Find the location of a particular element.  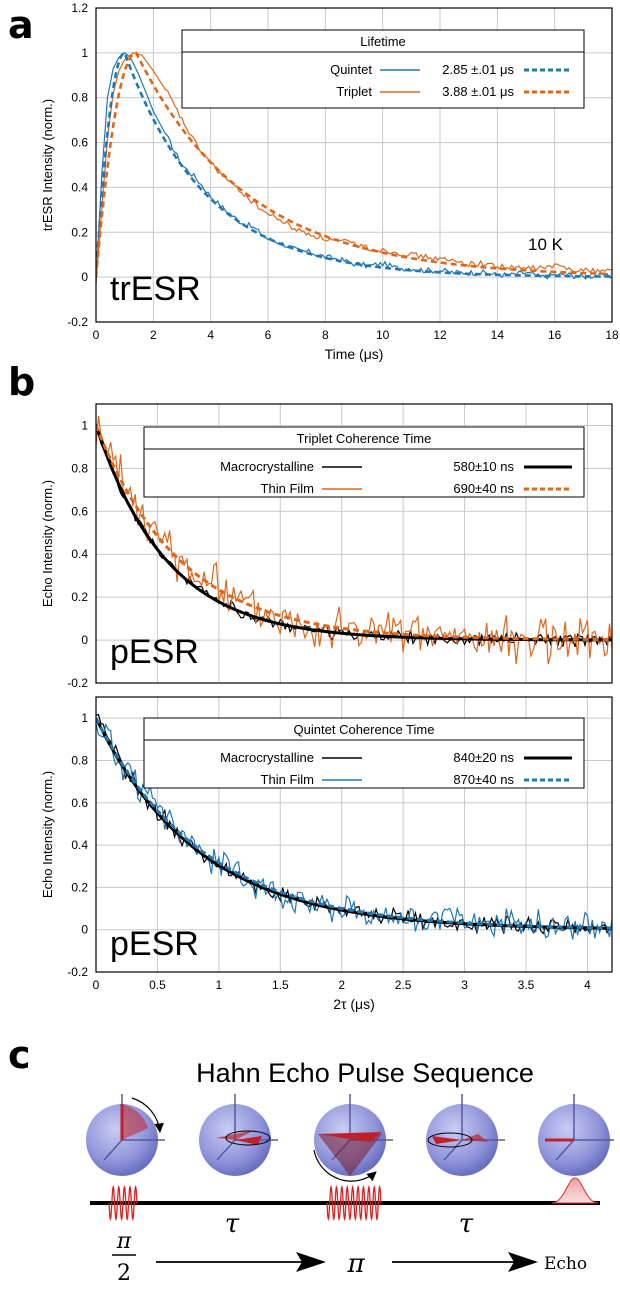

x-tick-label: 6 is located at coordinates (268, 335).